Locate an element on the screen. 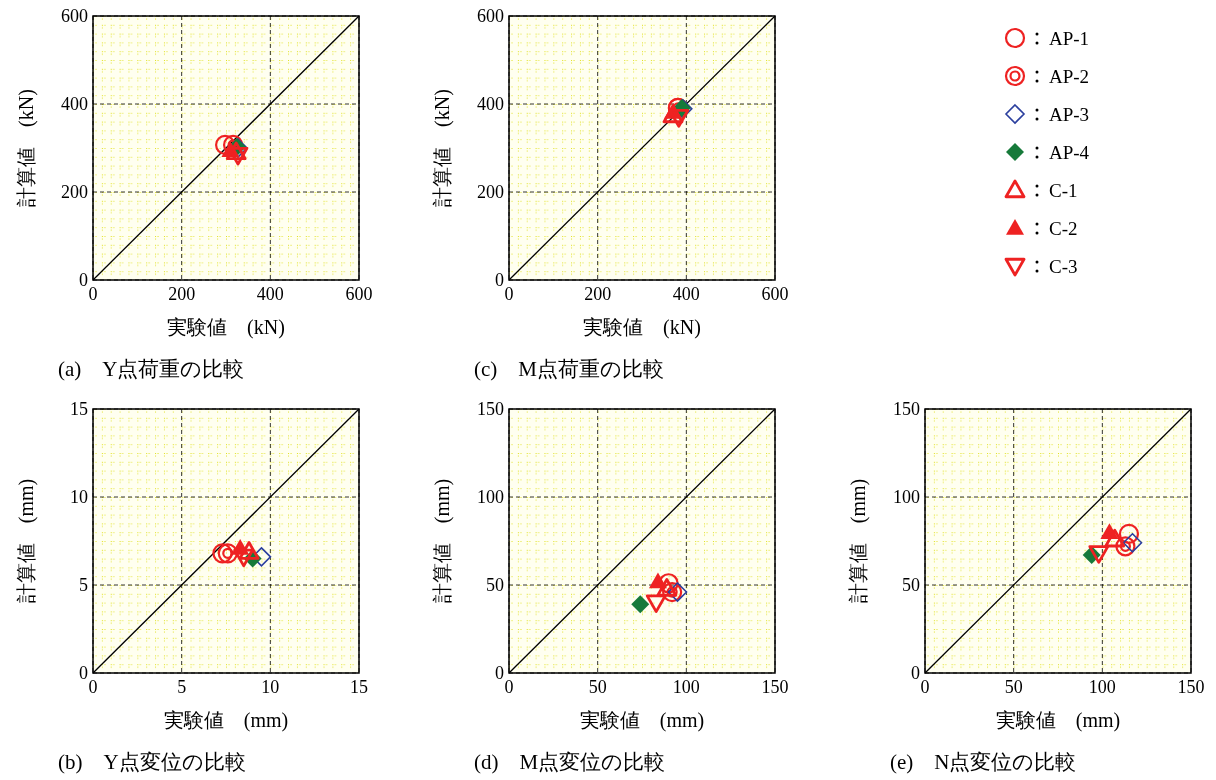  x-tick-label: 15 is located at coordinates (359, 687).